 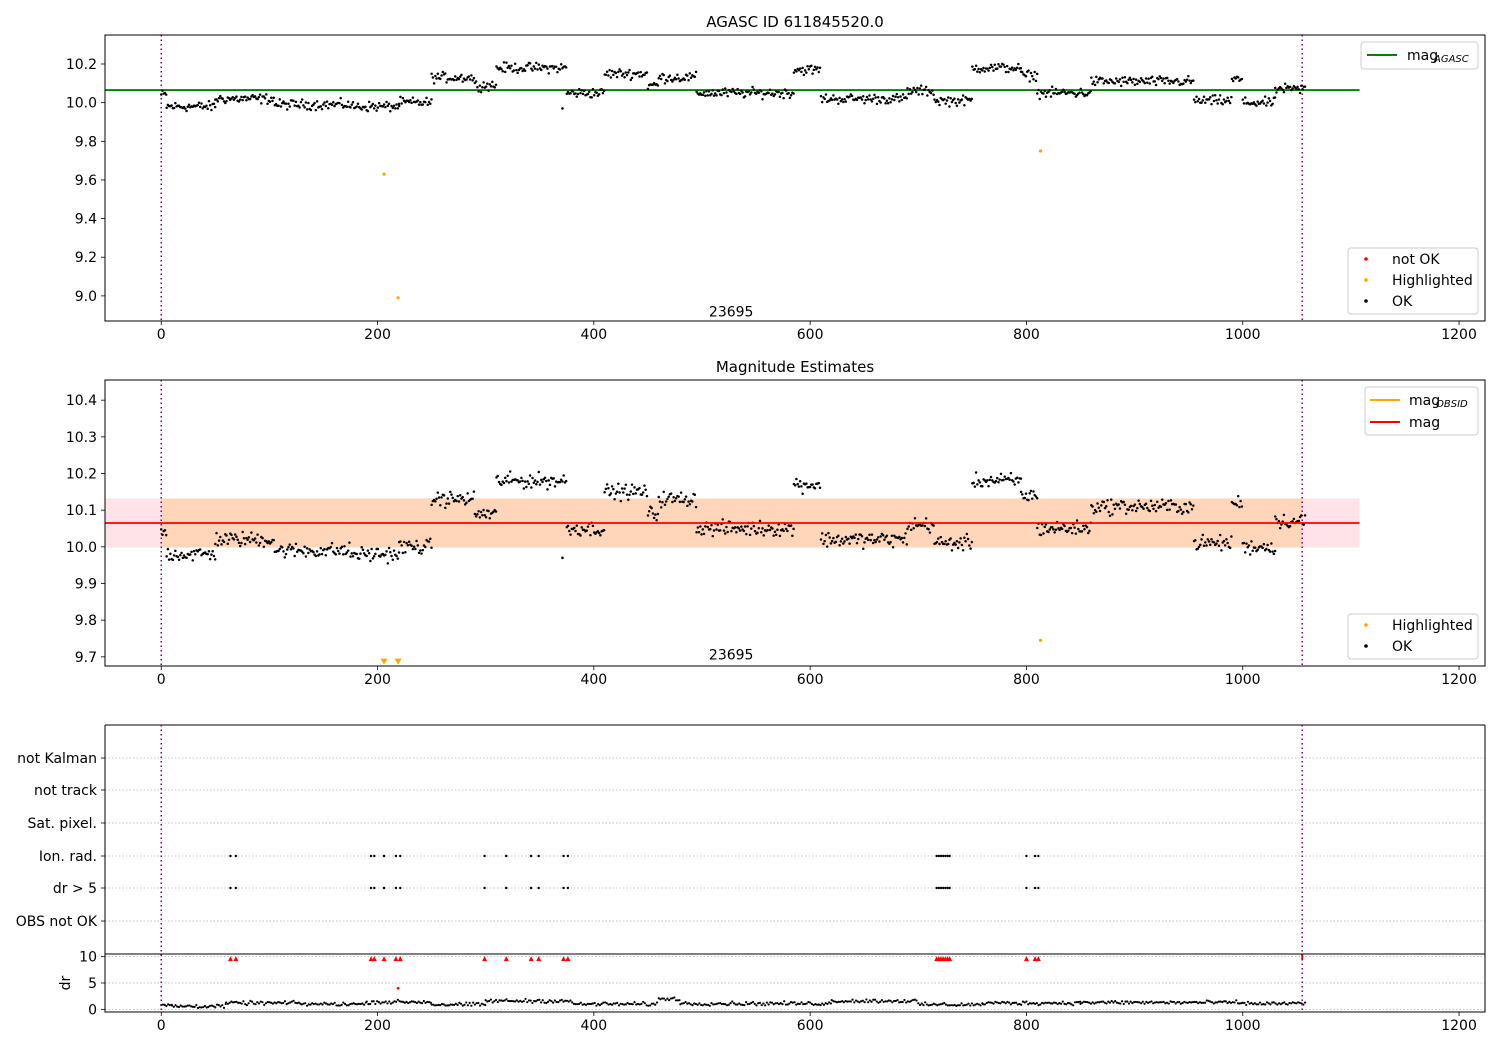 I want to click on y-tick-label: 10.0, so click(x=81, y=548).